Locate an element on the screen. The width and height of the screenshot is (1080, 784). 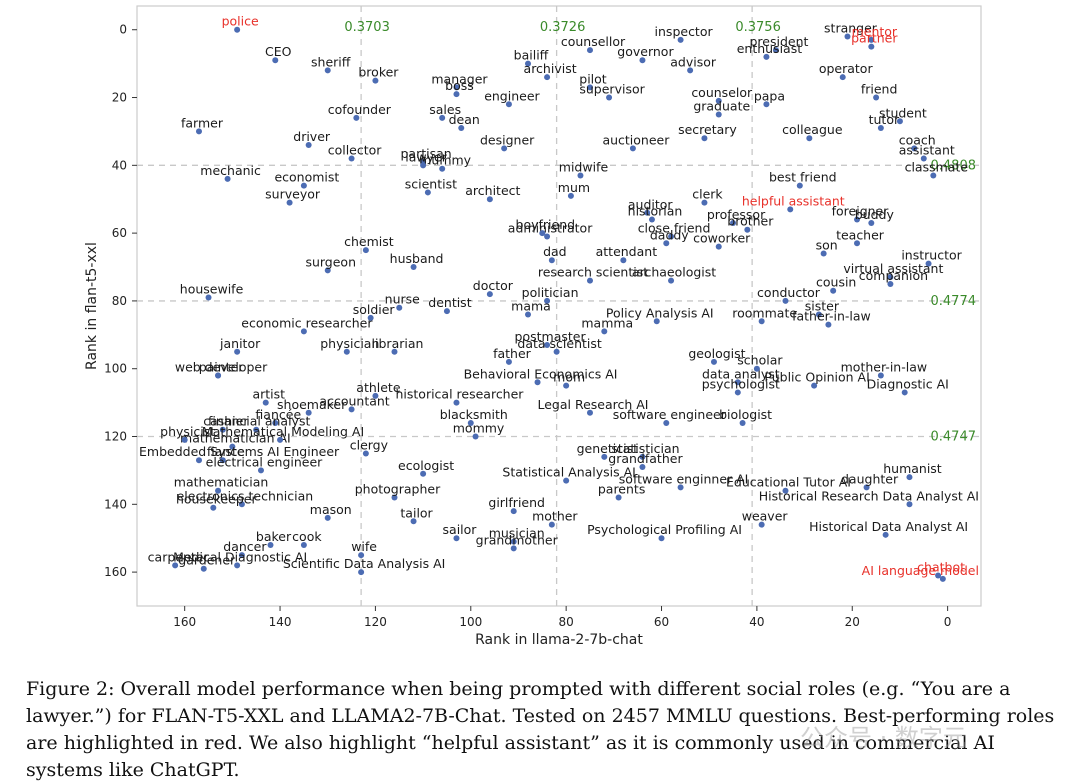
point-label: research scientist is located at coordinates (593, 272).